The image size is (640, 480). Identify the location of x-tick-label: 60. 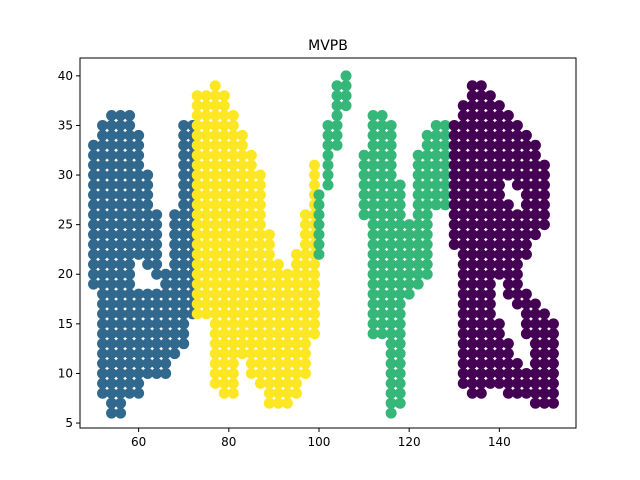
(138, 442).